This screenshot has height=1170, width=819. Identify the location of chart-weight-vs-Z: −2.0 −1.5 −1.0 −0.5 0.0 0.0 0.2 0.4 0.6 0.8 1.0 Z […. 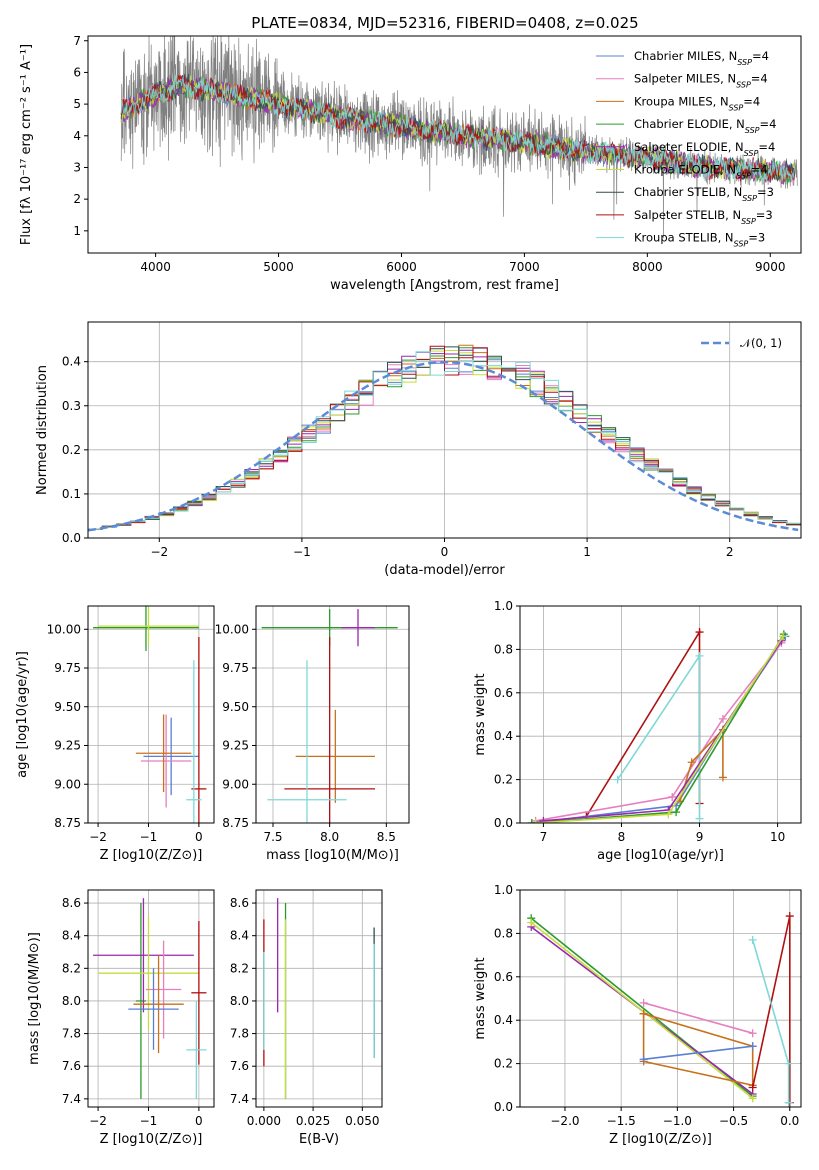
(637, 1015).